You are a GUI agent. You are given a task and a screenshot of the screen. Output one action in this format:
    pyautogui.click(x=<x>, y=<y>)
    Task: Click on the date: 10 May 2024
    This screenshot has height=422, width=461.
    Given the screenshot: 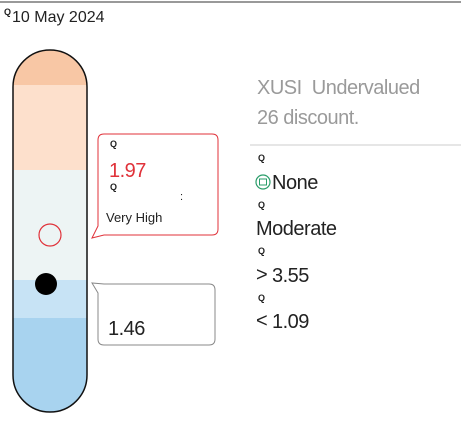 What is the action you would take?
    pyautogui.click(x=58, y=17)
    